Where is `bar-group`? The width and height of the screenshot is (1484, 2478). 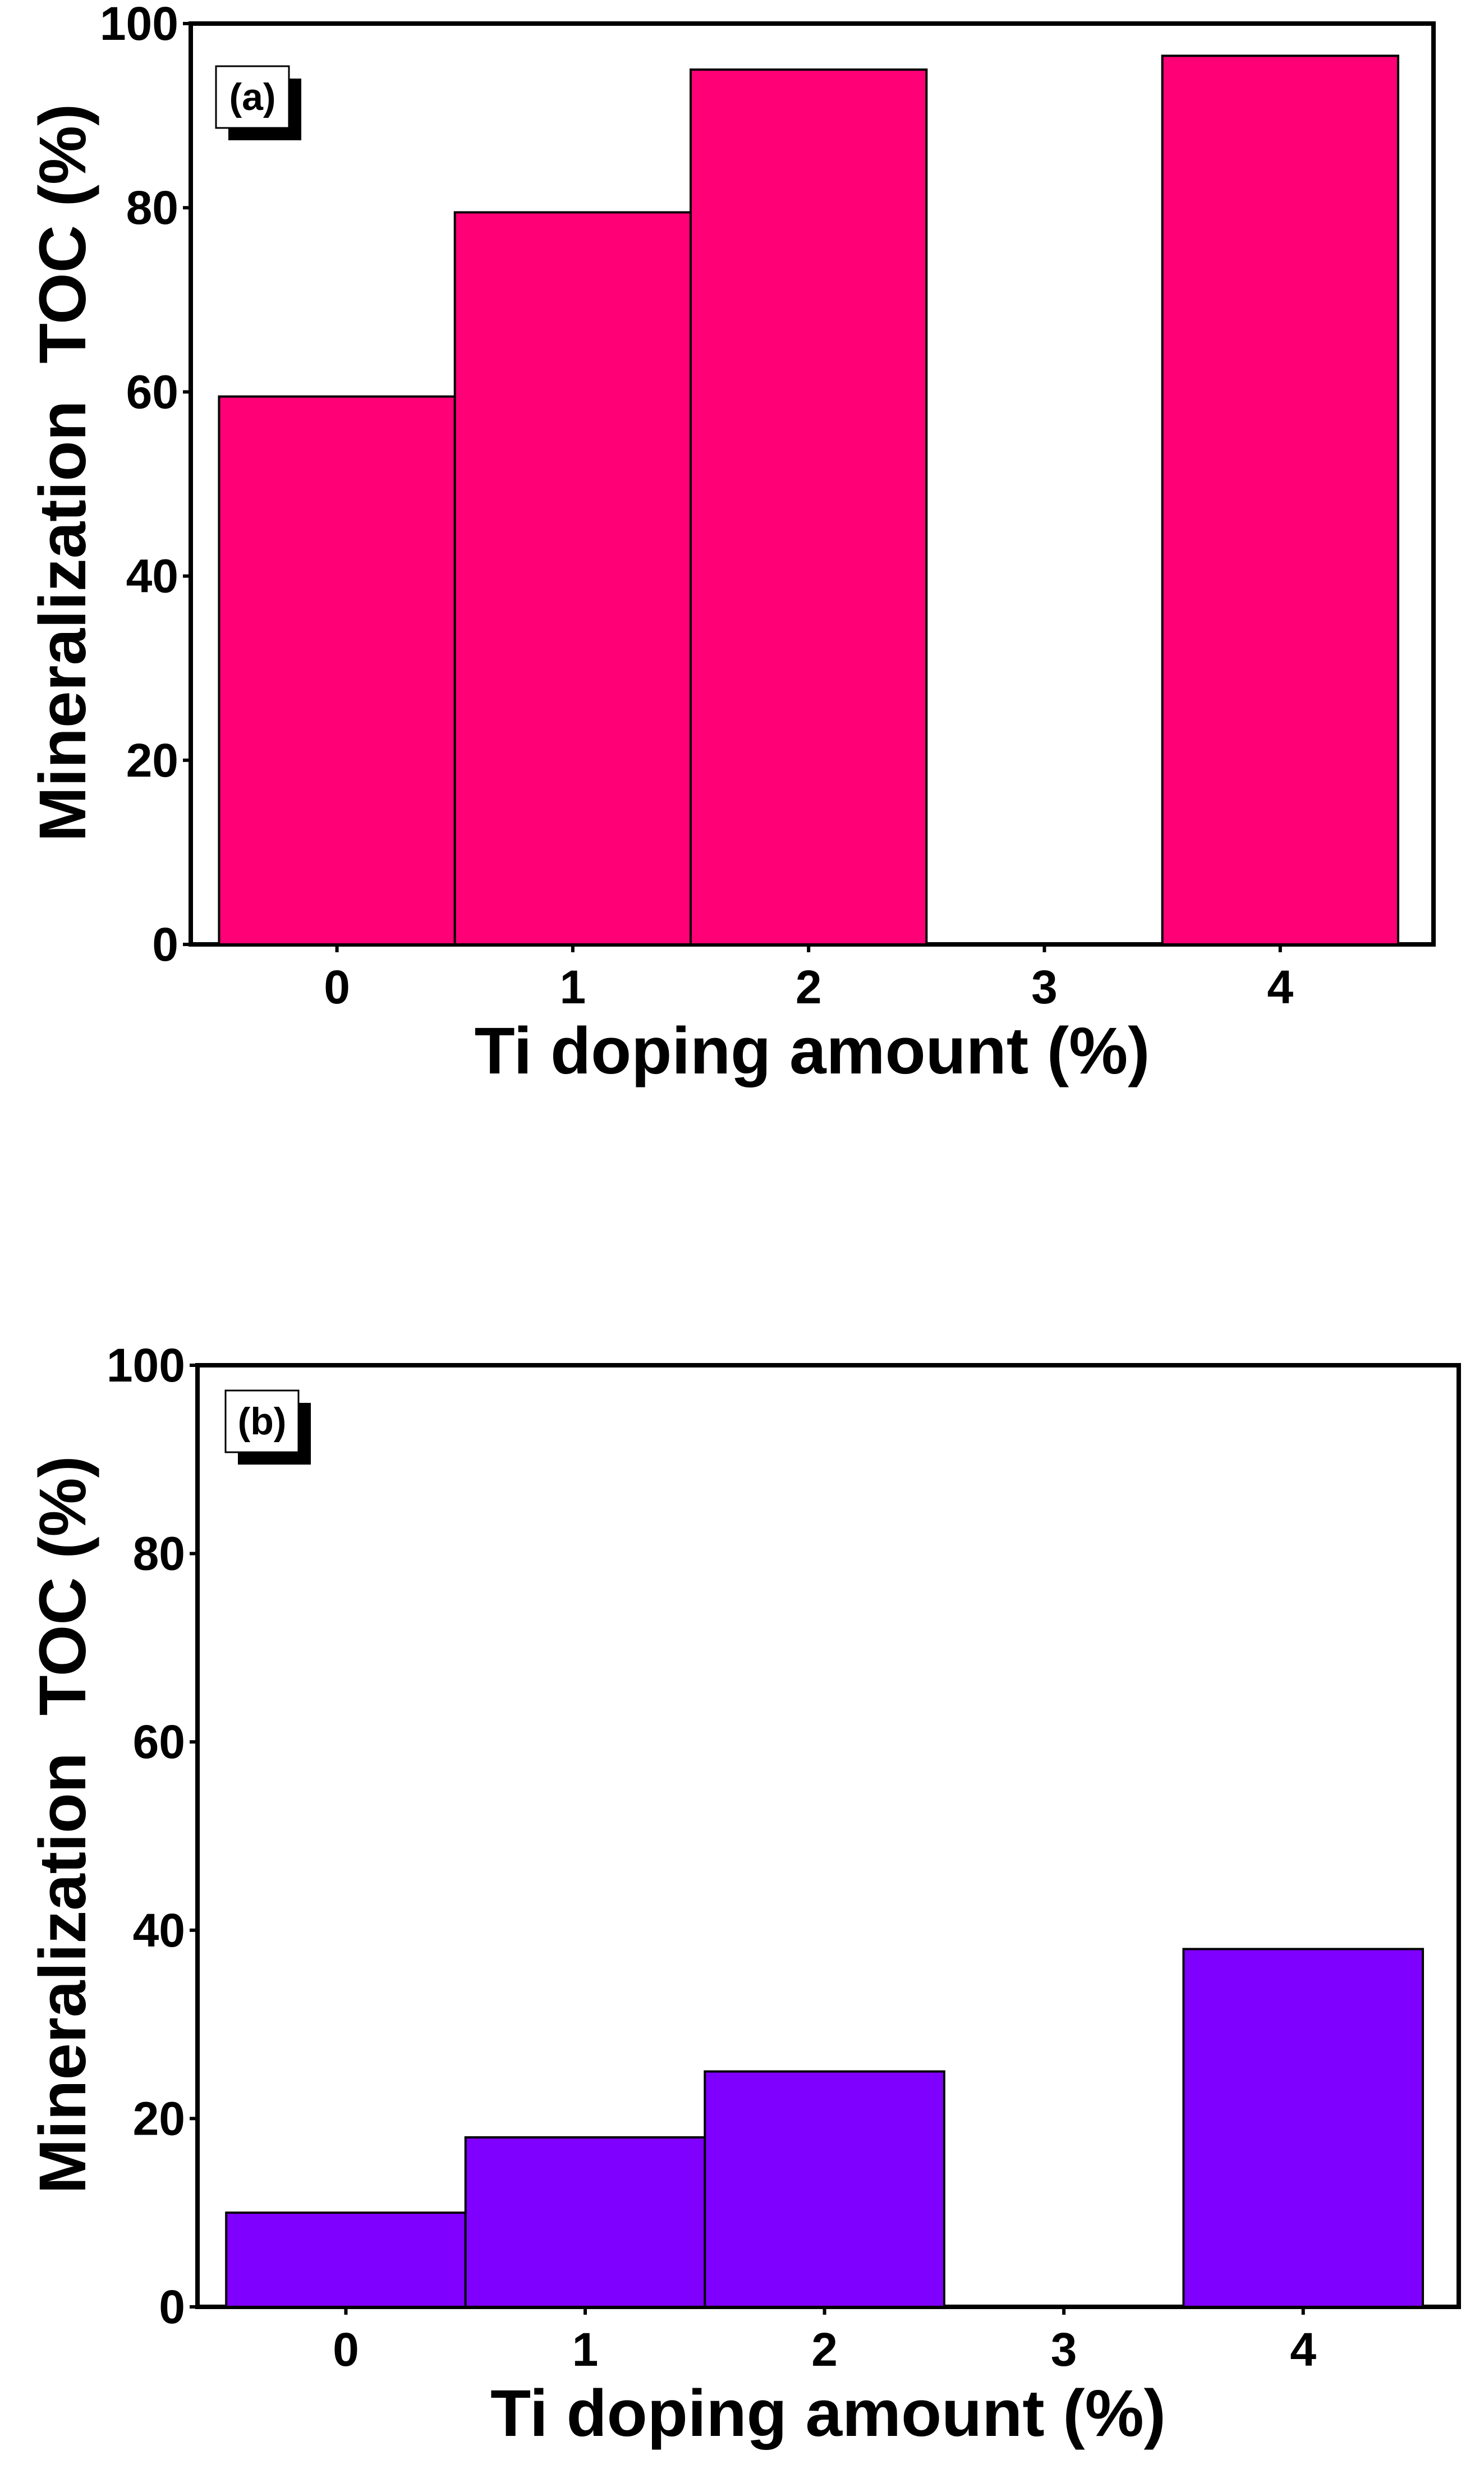 bar-group is located at coordinates (825, 2128).